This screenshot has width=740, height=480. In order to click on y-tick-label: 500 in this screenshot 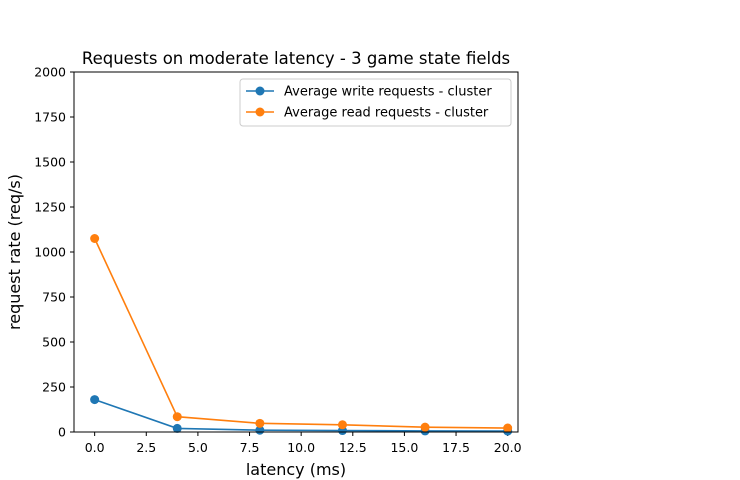, I will do `click(54, 342)`.